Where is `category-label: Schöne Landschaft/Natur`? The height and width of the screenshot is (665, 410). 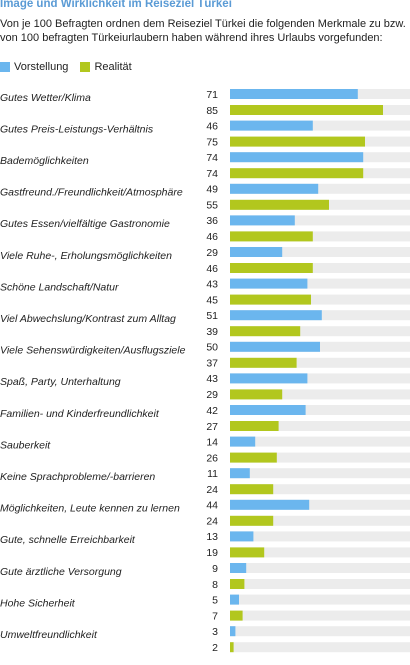 category-label: Schöne Landschaft/Natur is located at coordinates (59, 287).